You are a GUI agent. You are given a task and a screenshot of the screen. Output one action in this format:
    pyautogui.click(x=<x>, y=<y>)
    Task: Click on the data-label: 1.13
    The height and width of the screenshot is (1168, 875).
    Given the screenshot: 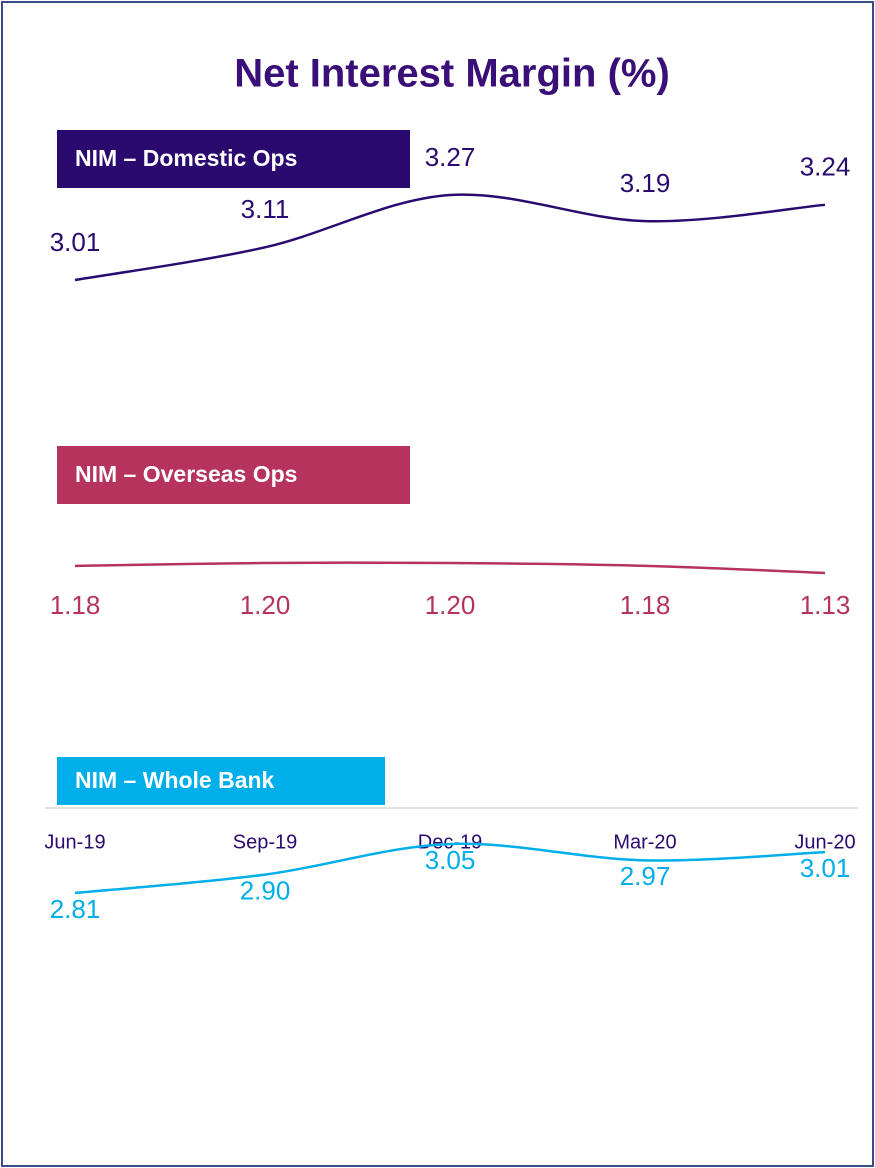 What is the action you would take?
    pyautogui.click(x=825, y=605)
    